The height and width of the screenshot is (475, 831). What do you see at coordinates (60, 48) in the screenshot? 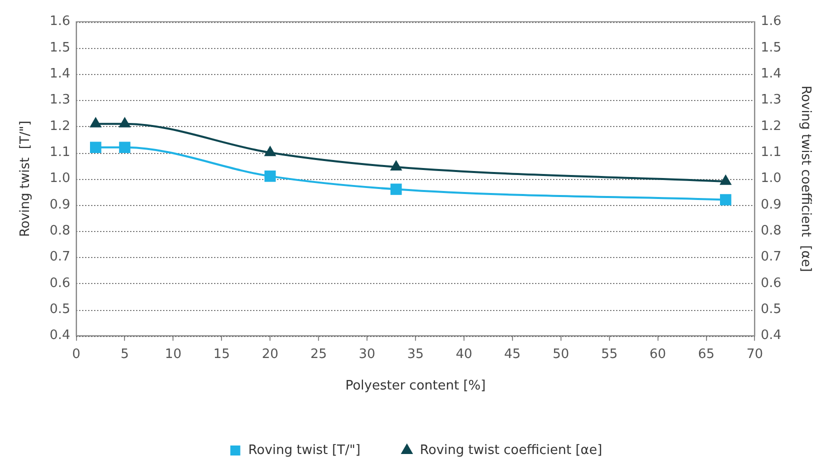
I see `y-tick-label: 1.5` at bounding box center [60, 48].